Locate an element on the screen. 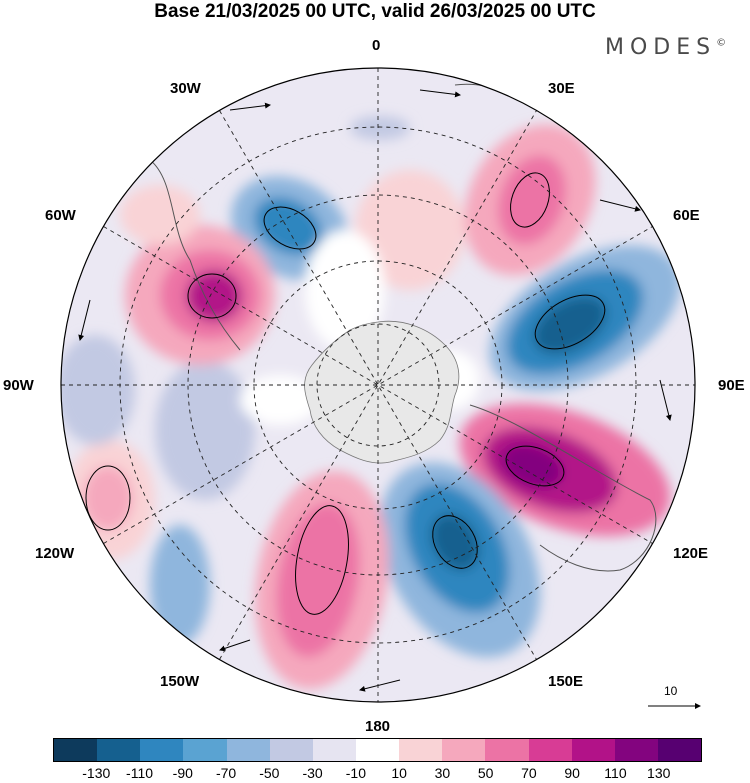 The width and height of the screenshot is (750, 783). modes-logo: MODES© is located at coordinates (665, 47).